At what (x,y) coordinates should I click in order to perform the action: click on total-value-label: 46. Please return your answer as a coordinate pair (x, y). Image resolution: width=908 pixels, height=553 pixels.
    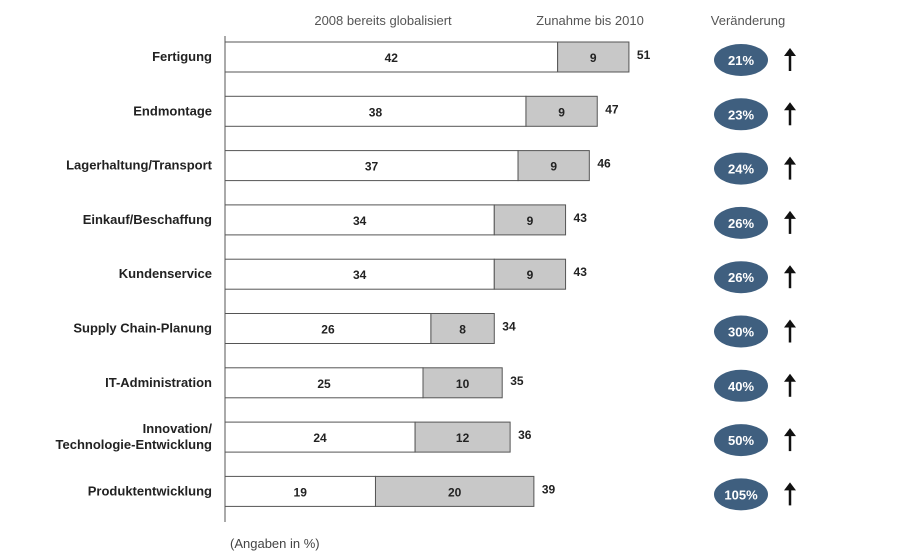
    Looking at the image, I should click on (604, 164).